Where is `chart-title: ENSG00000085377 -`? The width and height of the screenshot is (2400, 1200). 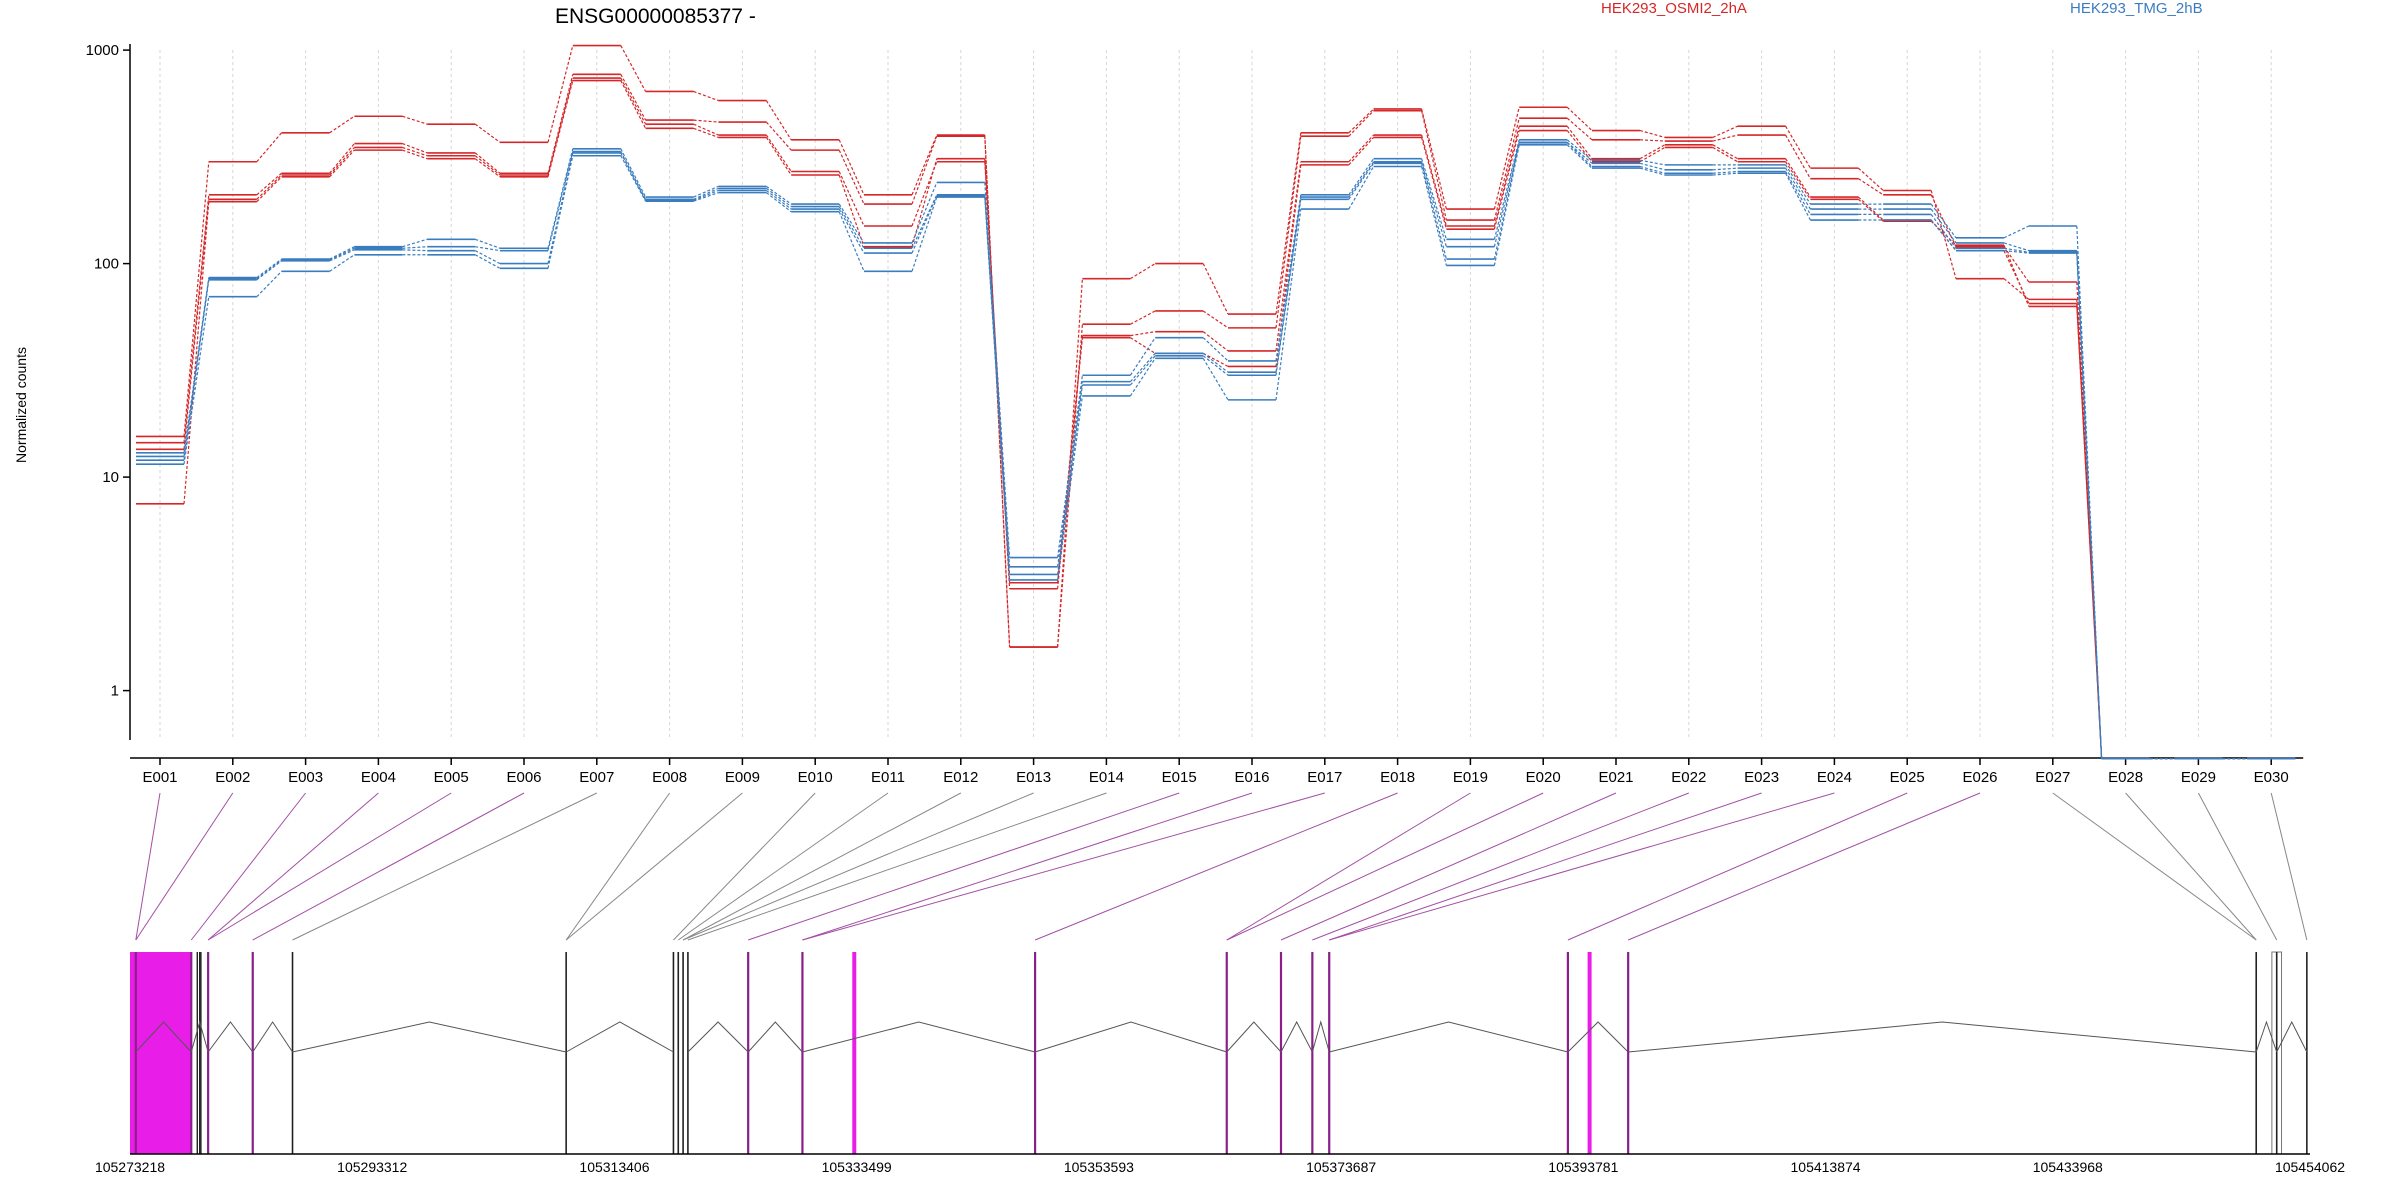 chart-title: ENSG00000085377 - is located at coordinates (655, 16).